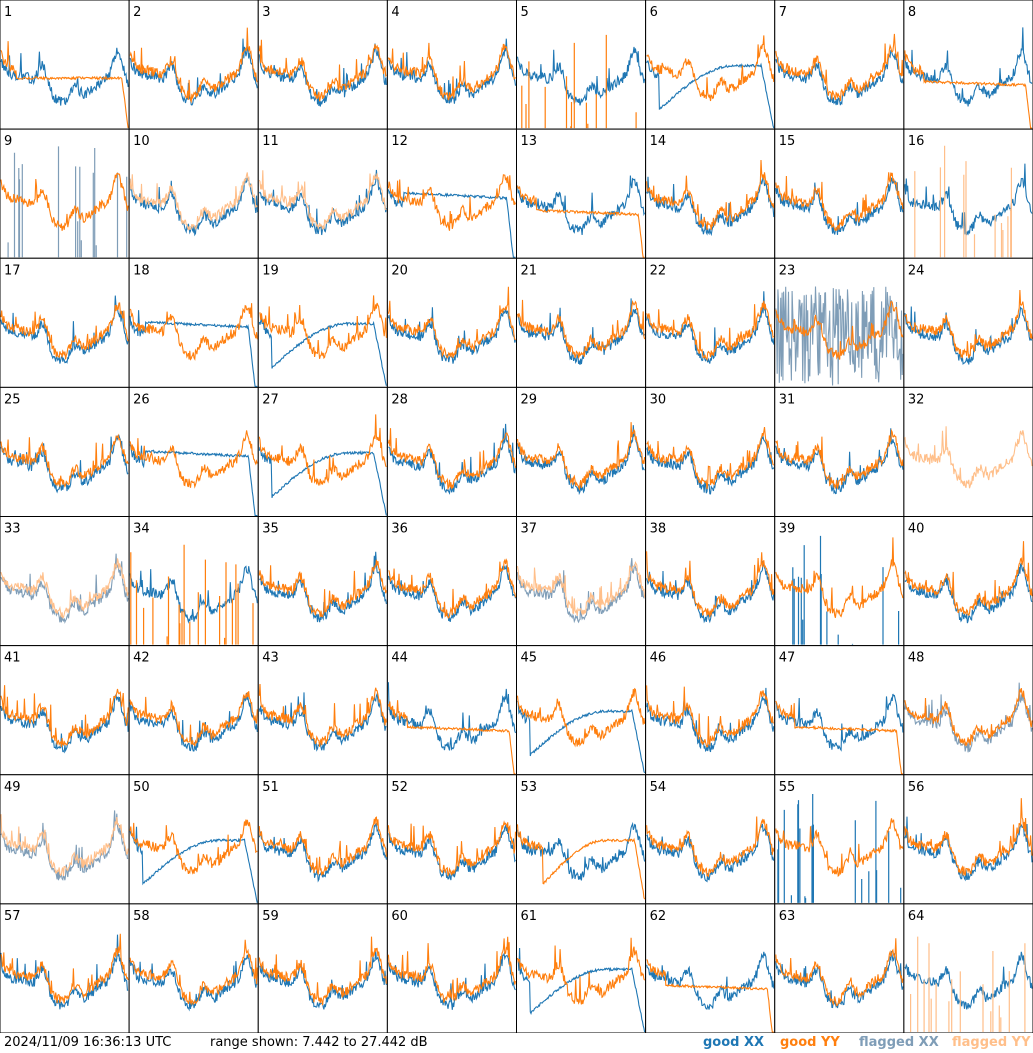 Image resolution: width=1033 pixels, height=1053 pixels. What do you see at coordinates (968, 451) in the screenshot?
I see `panel-32: 32` at bounding box center [968, 451].